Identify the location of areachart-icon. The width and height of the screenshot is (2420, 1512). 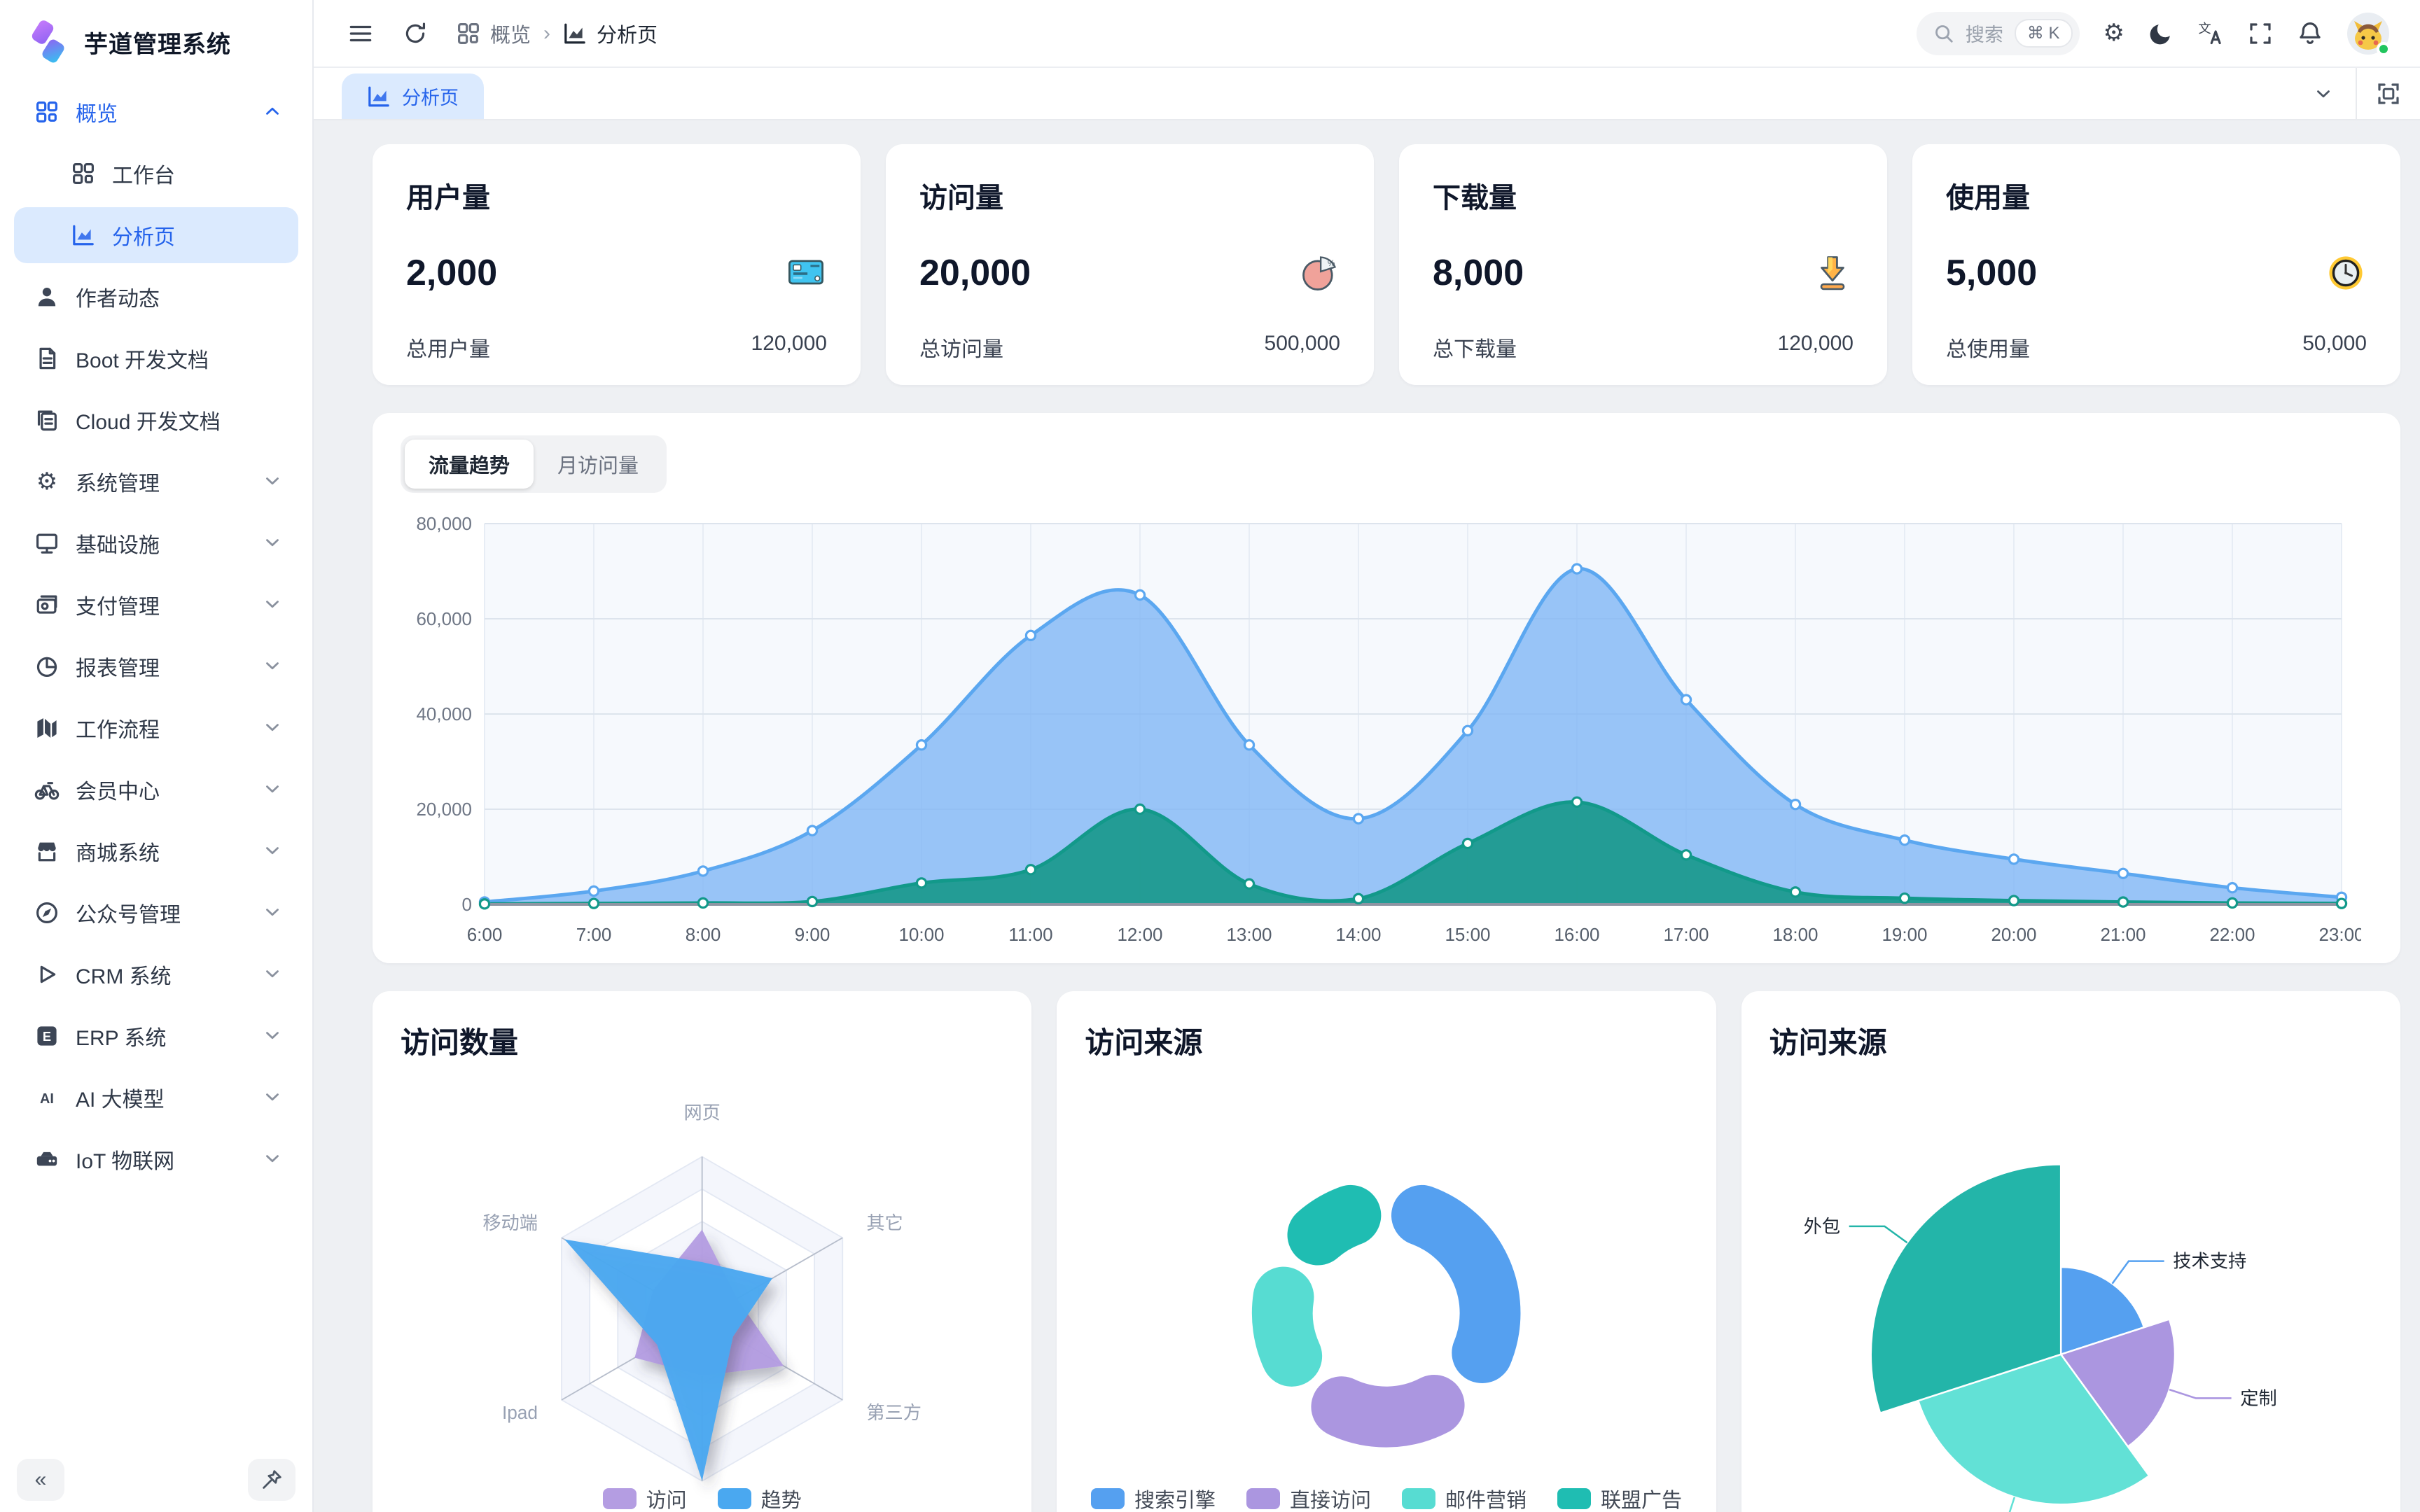
(83, 235).